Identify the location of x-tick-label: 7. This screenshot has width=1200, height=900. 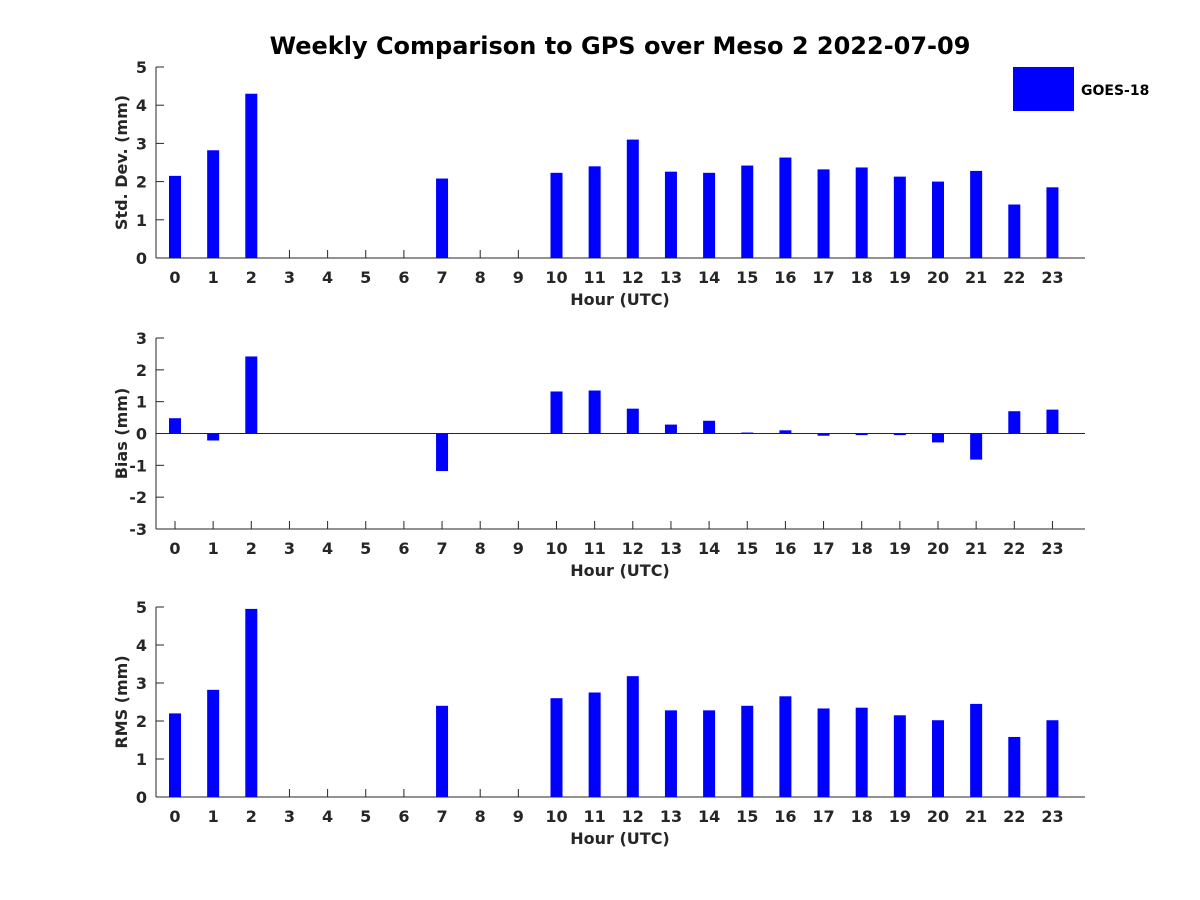
(441, 548).